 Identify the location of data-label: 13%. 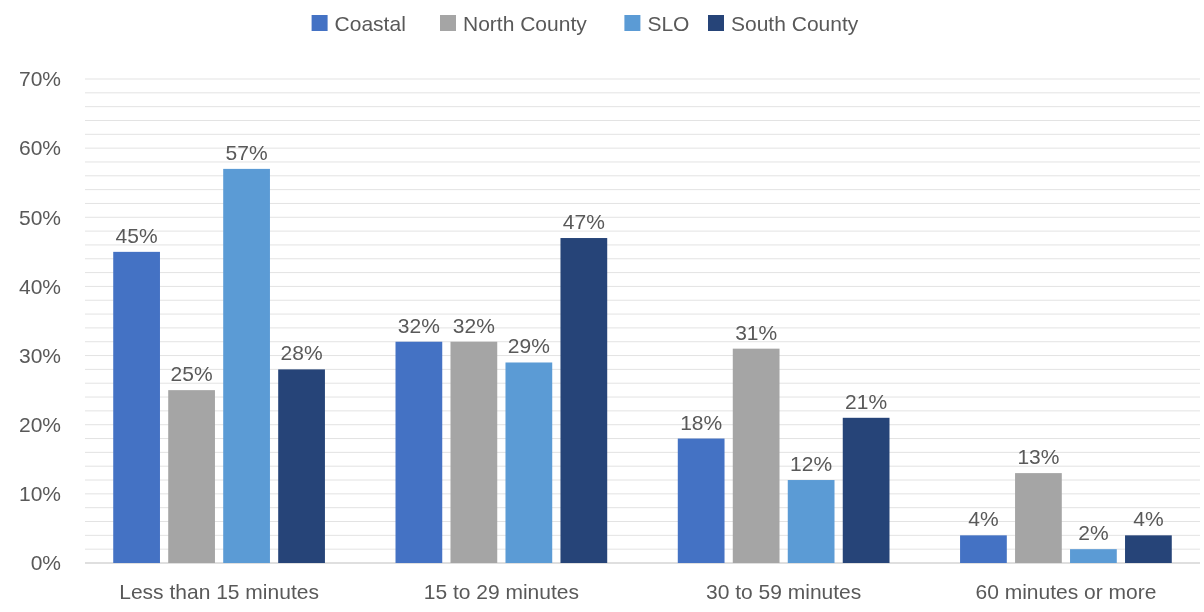
(1038, 457).